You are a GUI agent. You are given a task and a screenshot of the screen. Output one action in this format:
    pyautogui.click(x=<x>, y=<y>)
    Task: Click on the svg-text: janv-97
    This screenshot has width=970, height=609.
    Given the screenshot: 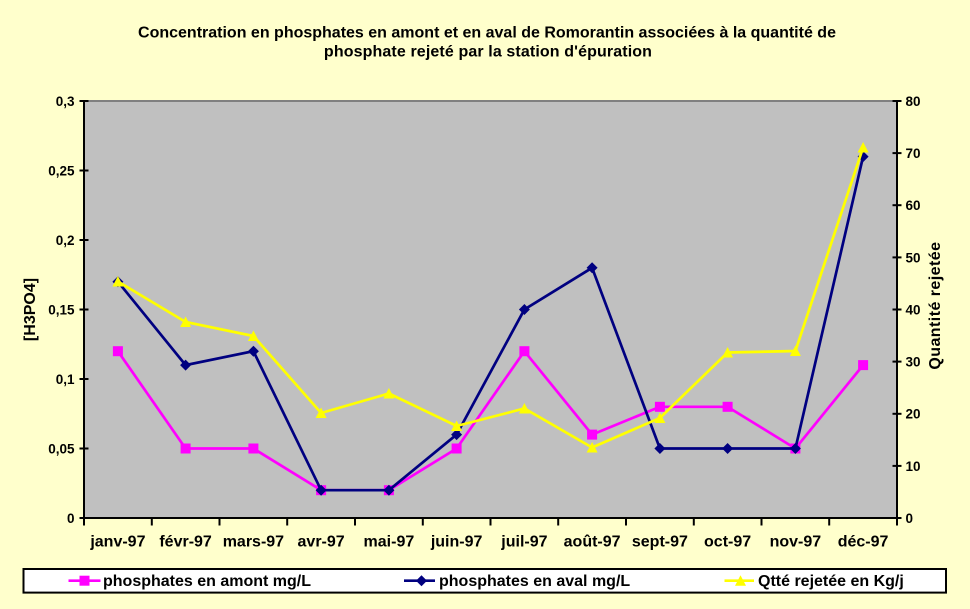 What is the action you would take?
    pyautogui.click(x=117, y=542)
    